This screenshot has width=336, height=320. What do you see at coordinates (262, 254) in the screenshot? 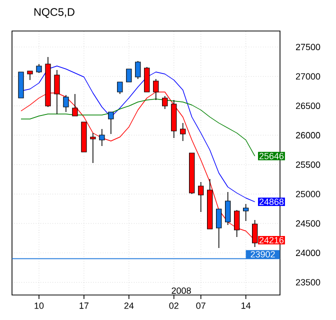
I see `ref-line-label: 23902` at bounding box center [262, 254].